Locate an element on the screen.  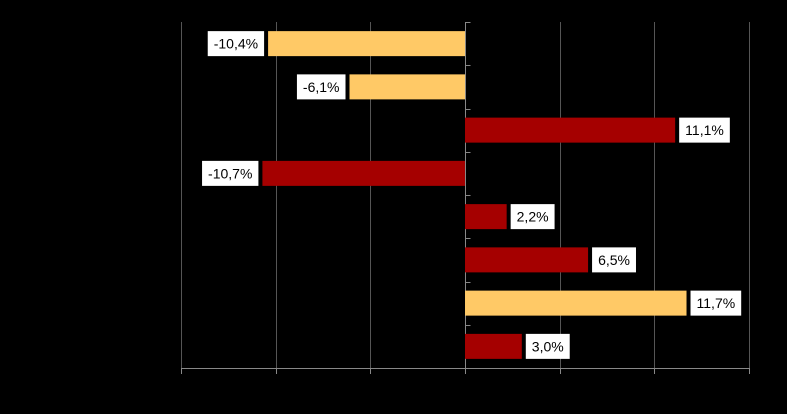
data-label-text: 11,1% is located at coordinates (704, 130).